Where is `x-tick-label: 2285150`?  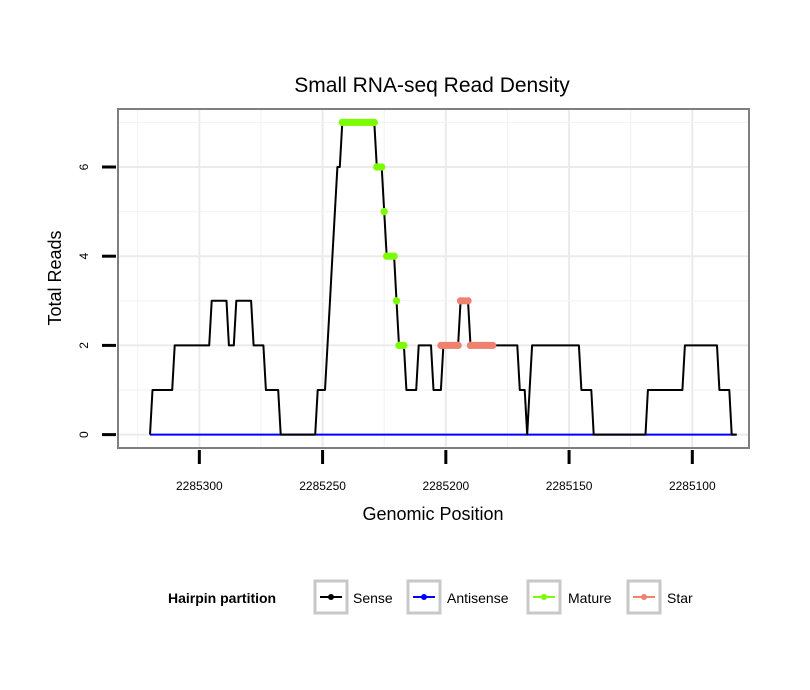
x-tick-label: 2285150 is located at coordinates (569, 486).